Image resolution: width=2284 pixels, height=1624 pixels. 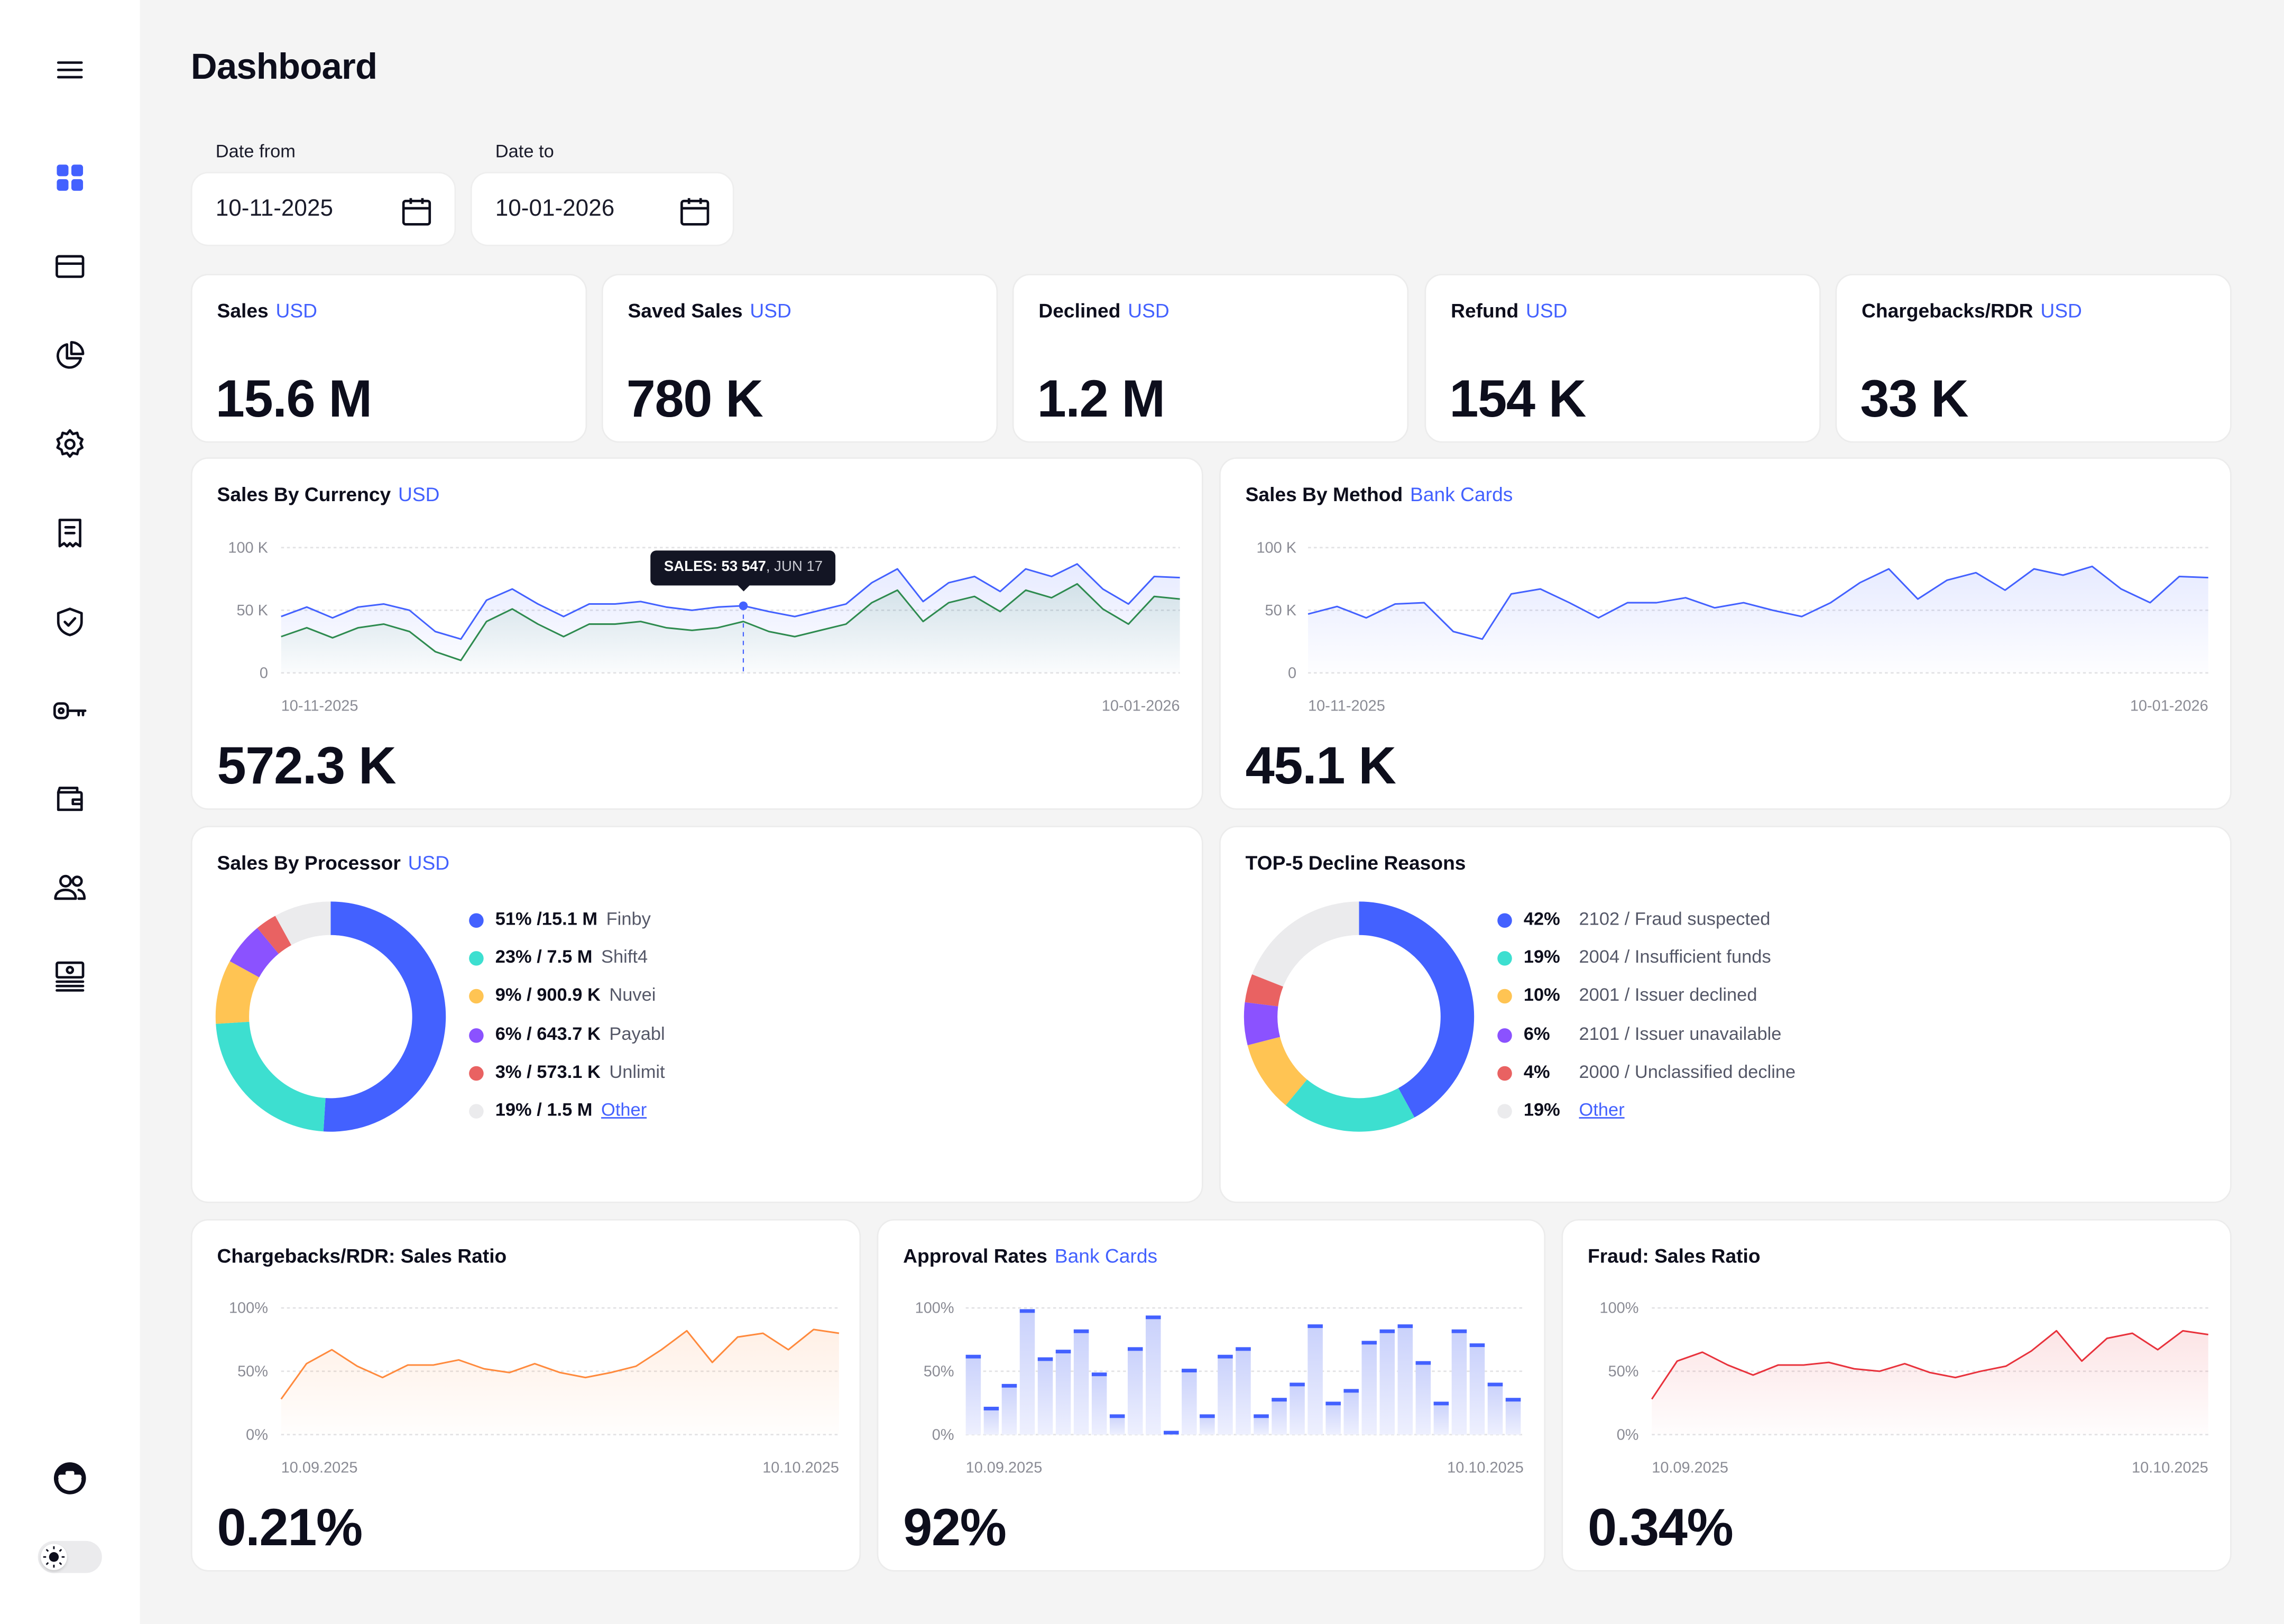 What do you see at coordinates (264, 673) in the screenshot?
I see `y-tick-label: 0` at bounding box center [264, 673].